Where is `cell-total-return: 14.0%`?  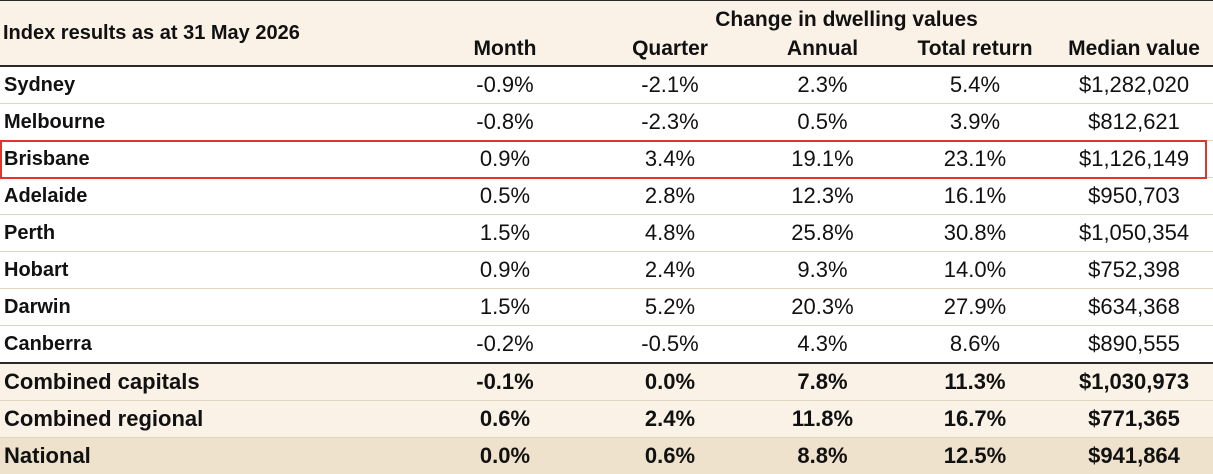
cell-total-return: 14.0% is located at coordinates (975, 270).